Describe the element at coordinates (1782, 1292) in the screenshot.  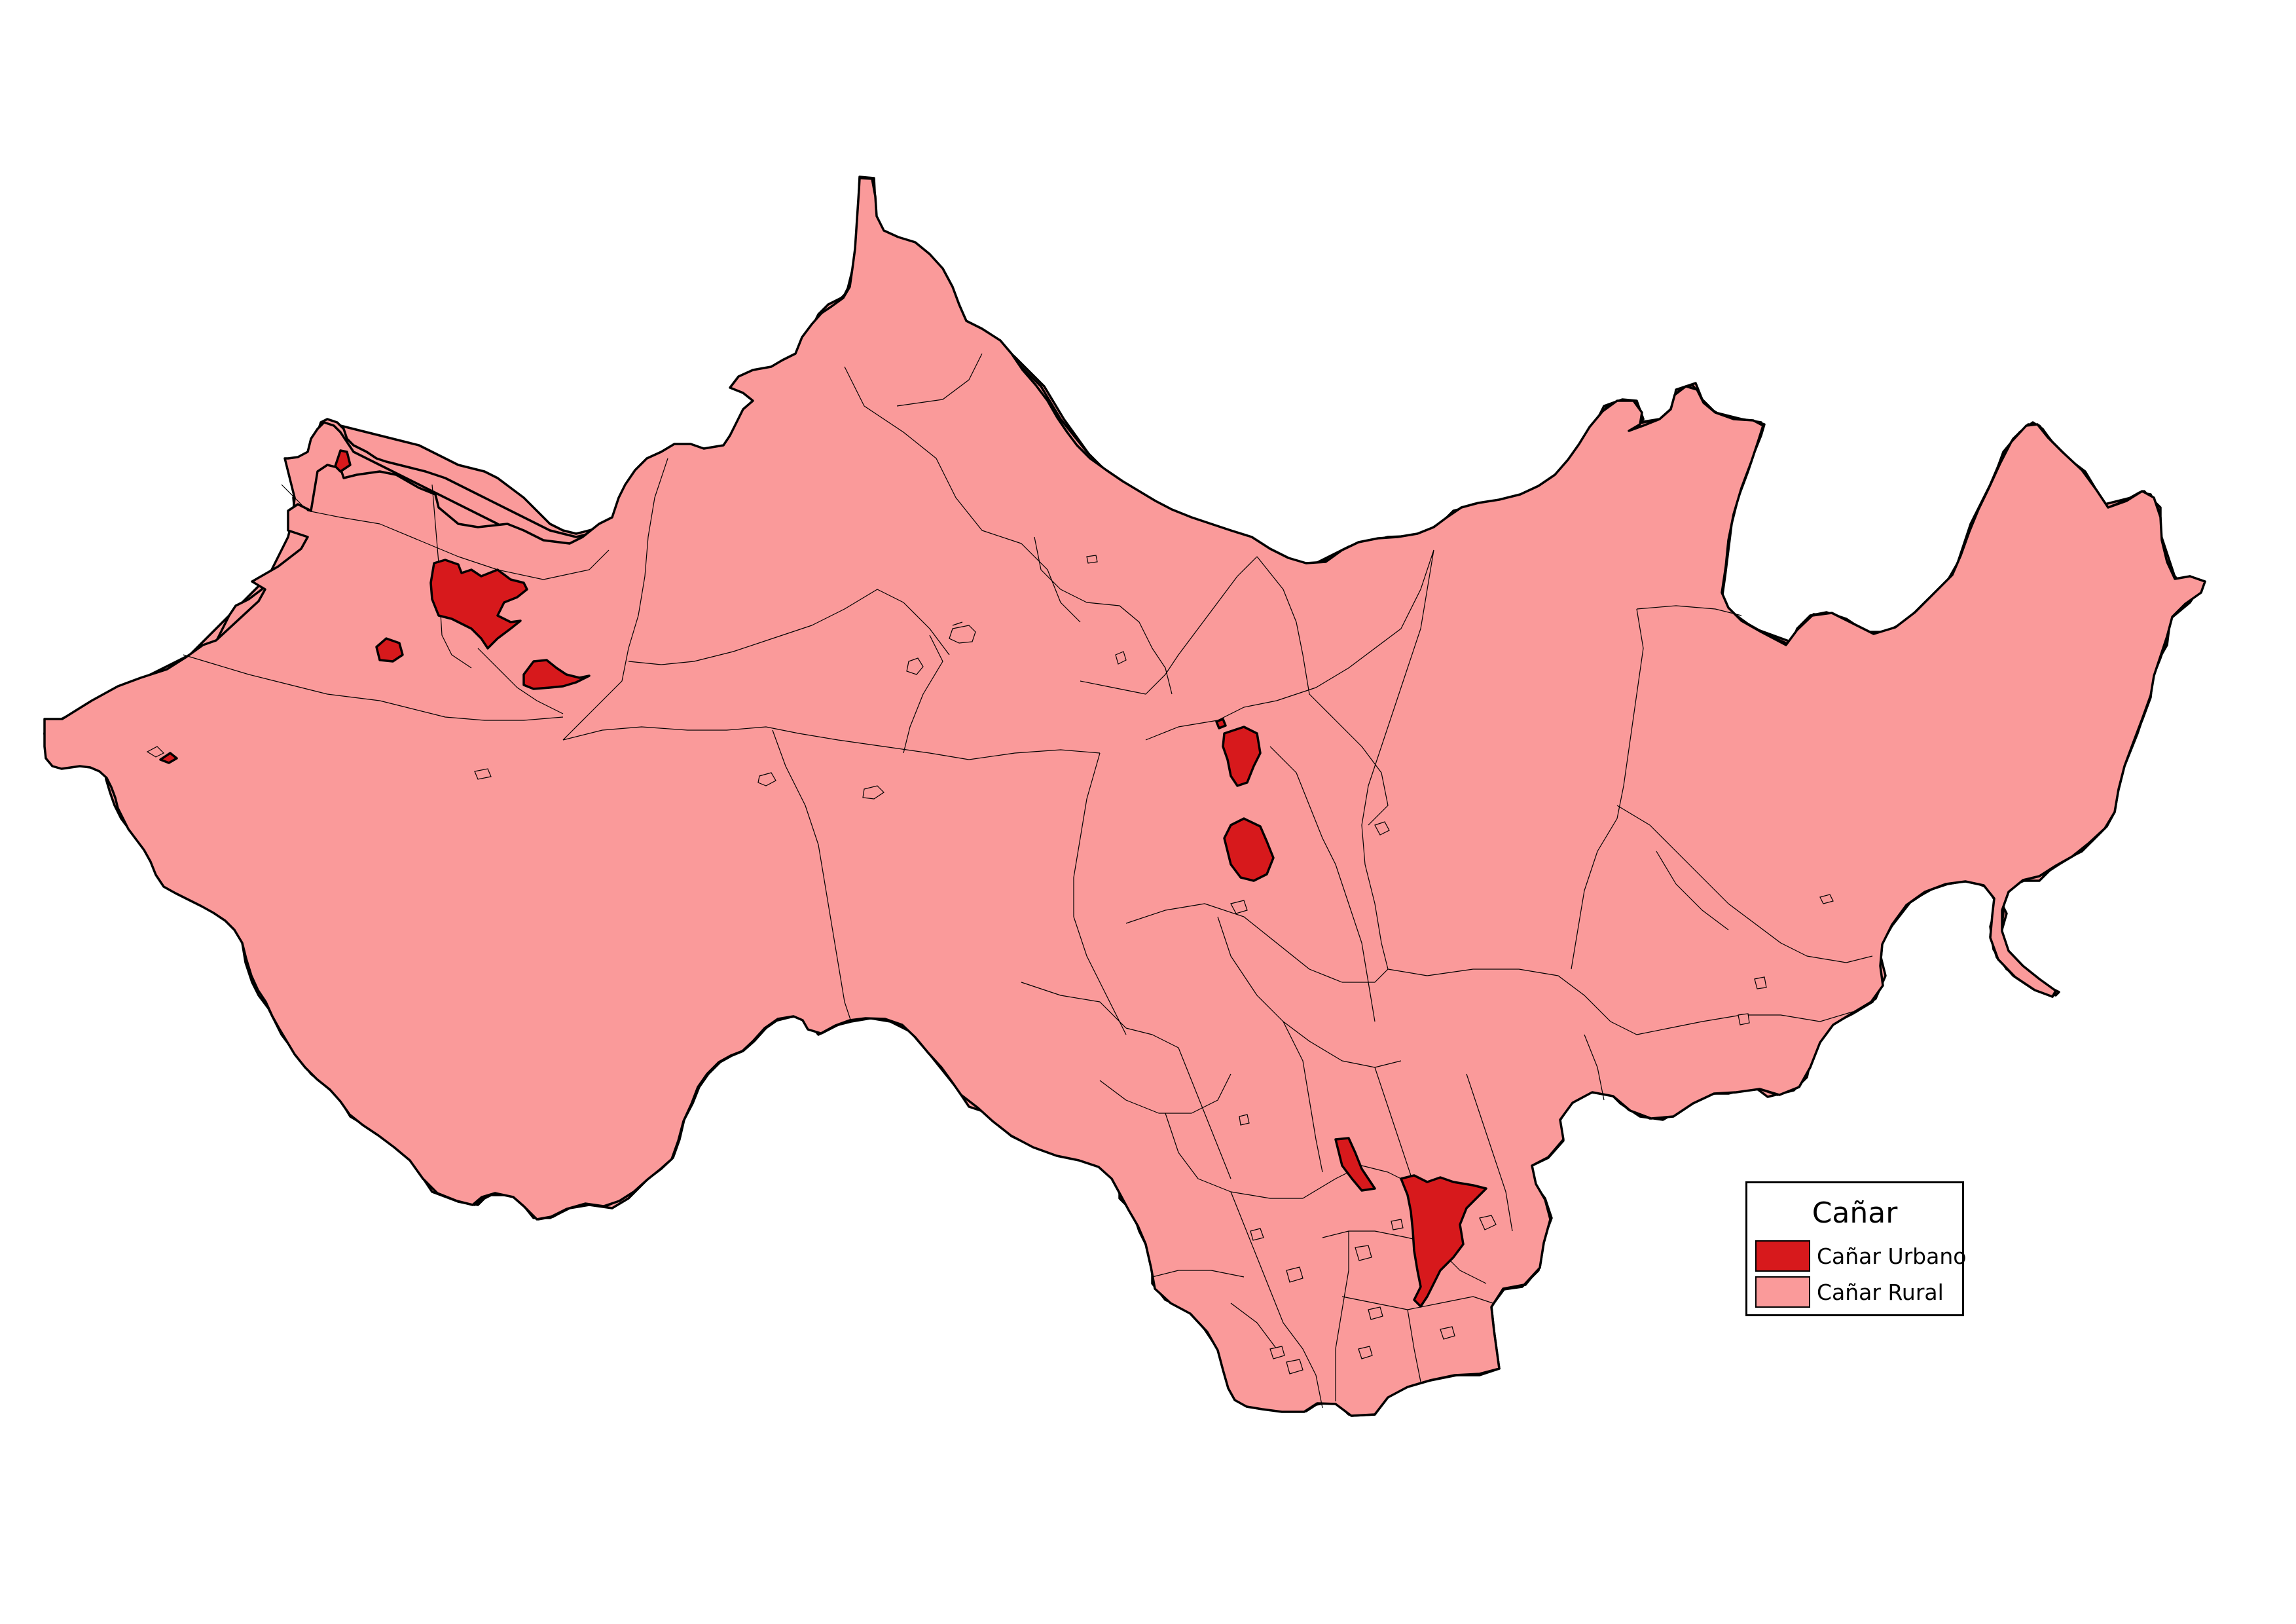
I see `legend-swatch-rural` at that location.